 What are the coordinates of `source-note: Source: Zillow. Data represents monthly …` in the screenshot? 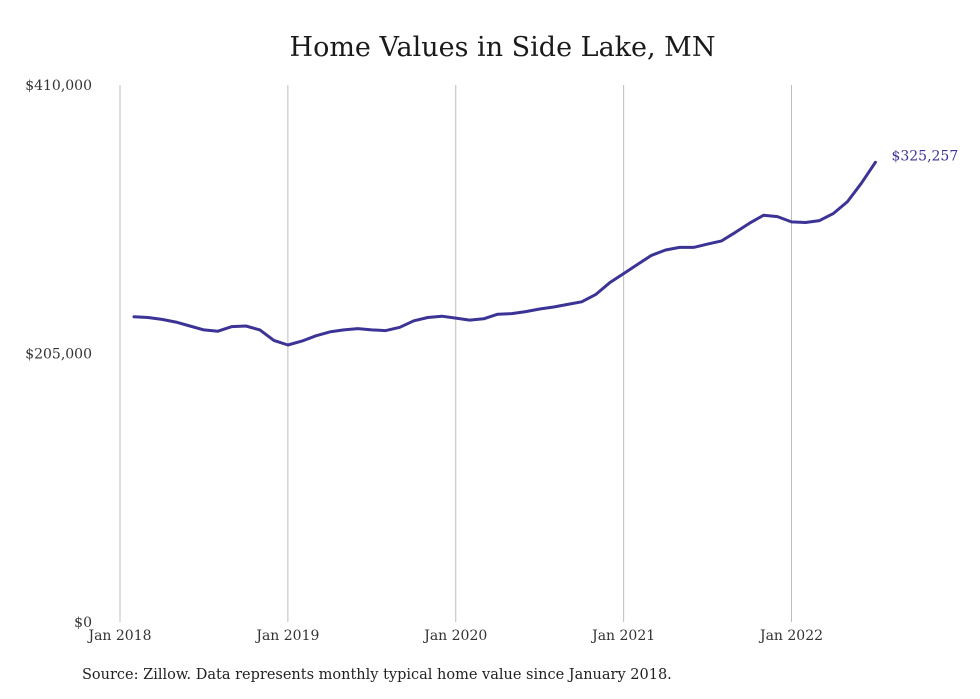 It's located at (377, 675).